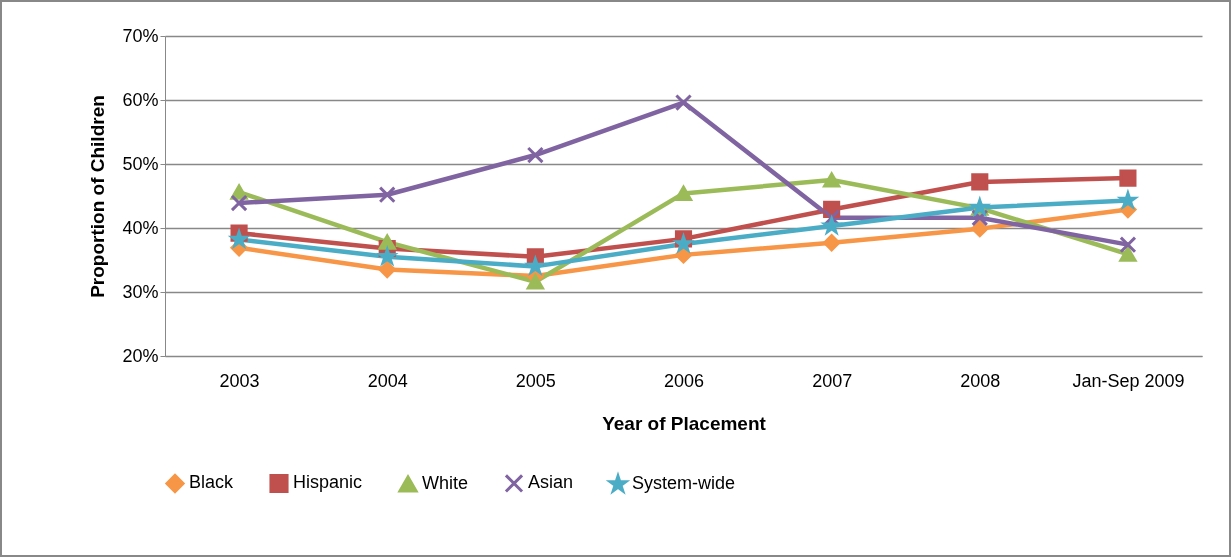  Describe the element at coordinates (445, 483) in the screenshot. I see `legend-label: White` at that location.